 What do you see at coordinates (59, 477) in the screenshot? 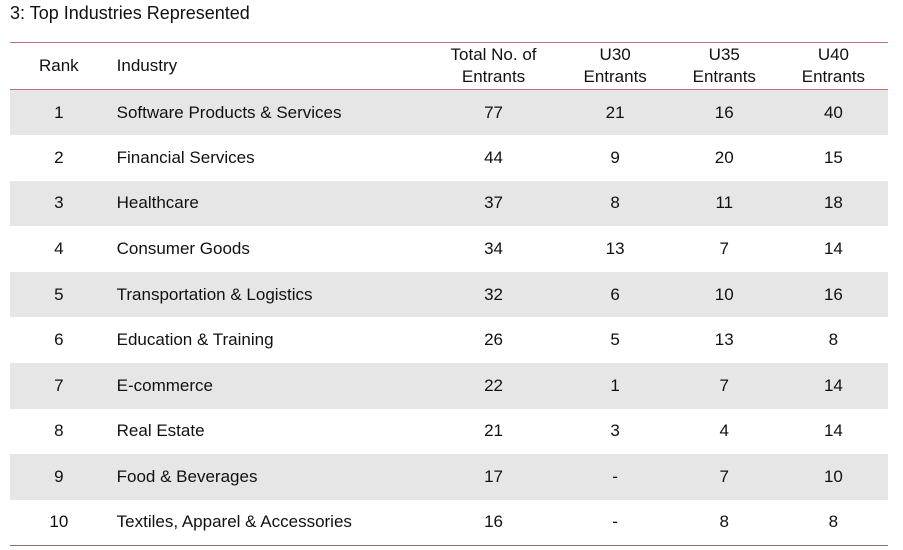
I see `cell-rank: 9` at bounding box center [59, 477].